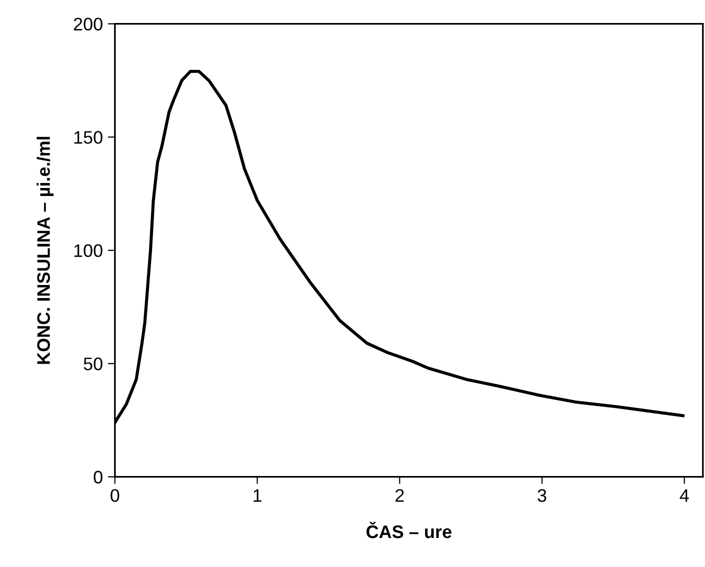  Describe the element at coordinates (542, 495) in the screenshot. I see `x-tick-label: 3` at that location.